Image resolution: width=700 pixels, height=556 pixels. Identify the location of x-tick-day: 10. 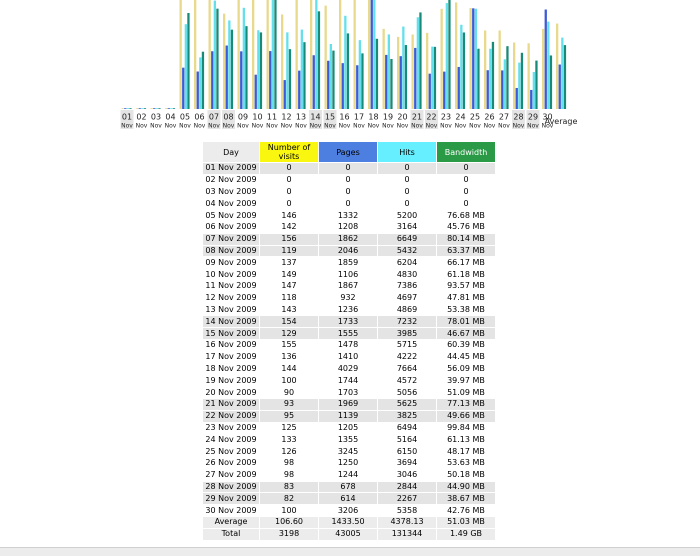
(257, 117).